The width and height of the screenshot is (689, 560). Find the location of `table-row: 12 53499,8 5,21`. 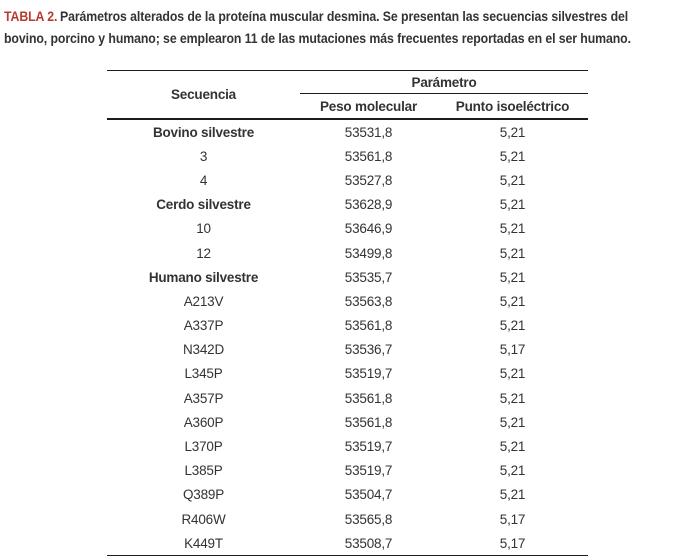

table-row: 12 53499,8 5,21 is located at coordinates (347, 253).